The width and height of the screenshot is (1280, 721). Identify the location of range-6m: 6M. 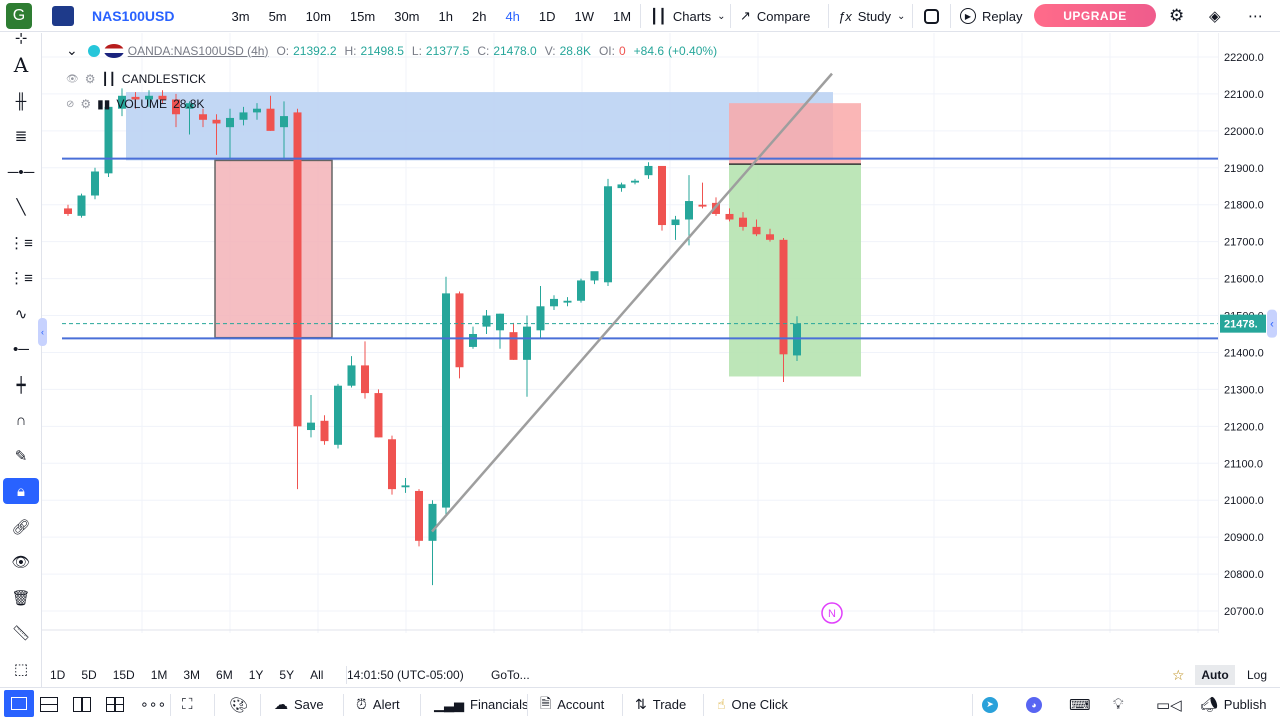
(224, 675).